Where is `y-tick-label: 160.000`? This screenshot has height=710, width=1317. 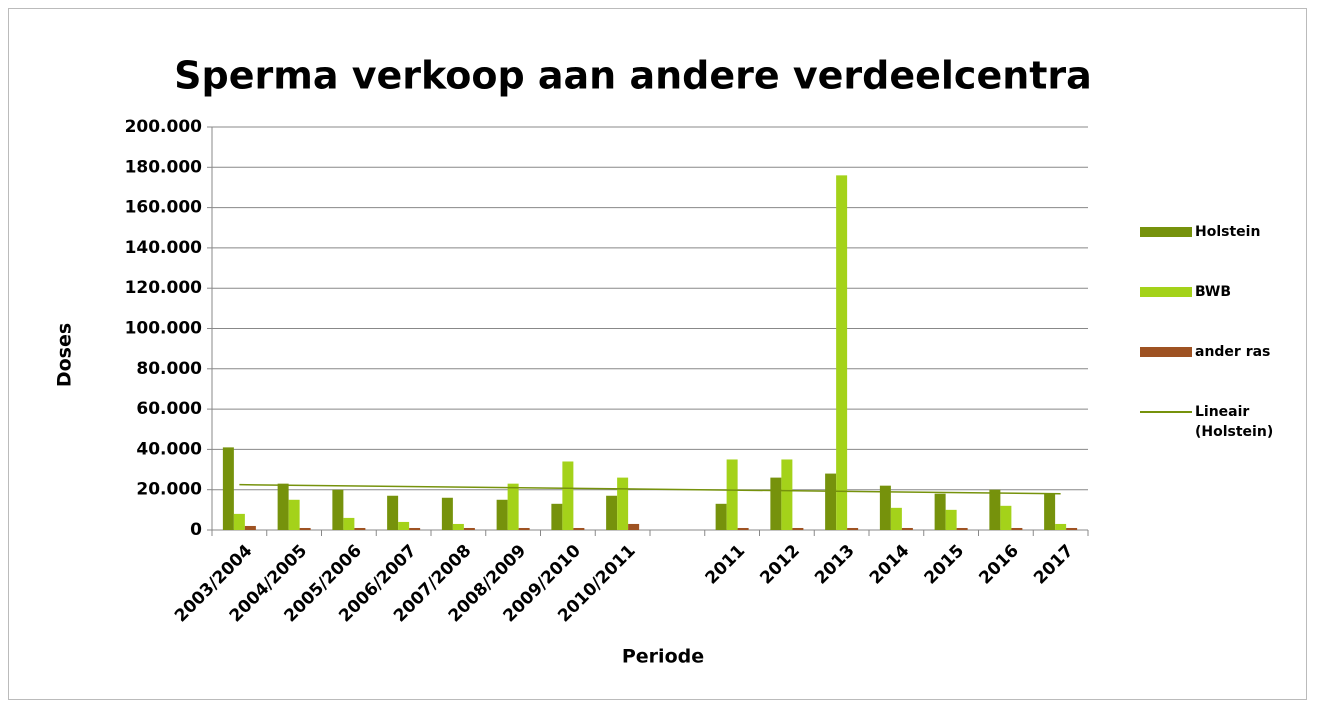
y-tick-label: 160.000 is located at coordinates (164, 208).